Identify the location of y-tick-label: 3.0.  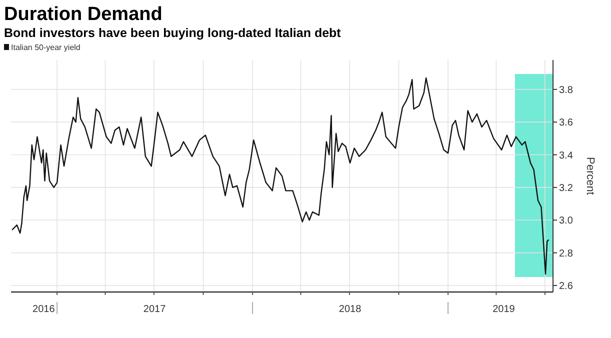
(566, 221).